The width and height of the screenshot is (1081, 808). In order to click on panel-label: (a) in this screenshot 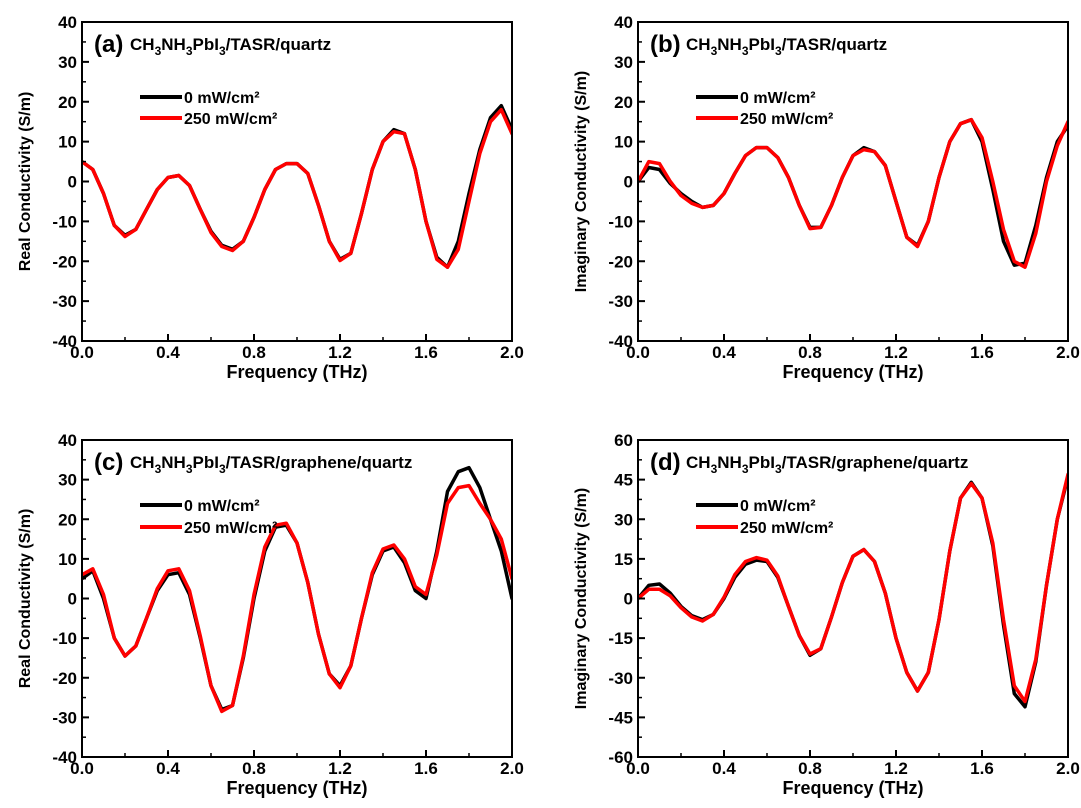, I will do `click(108, 44)`.